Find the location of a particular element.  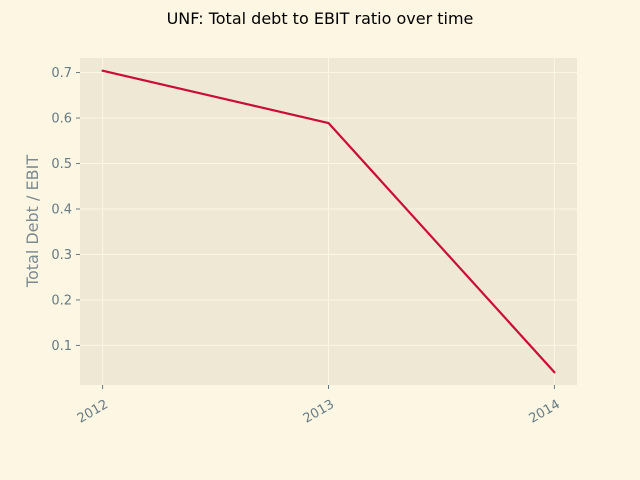

y-tick-labels: 0.1 0.2 0.3 0.4 0.5 0.6 0.7 is located at coordinates (65, 210).